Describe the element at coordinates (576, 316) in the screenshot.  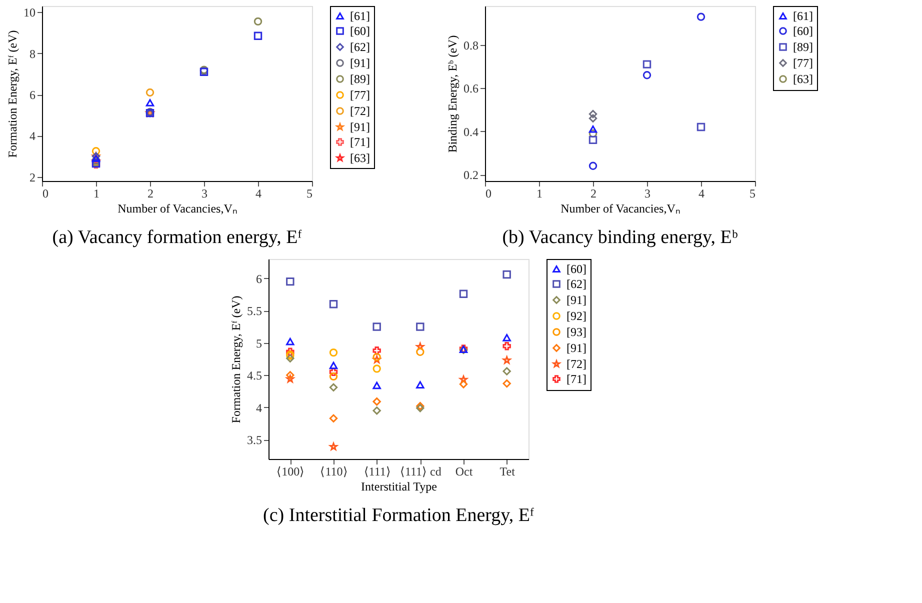
I see `legend-label: [92]` at that location.